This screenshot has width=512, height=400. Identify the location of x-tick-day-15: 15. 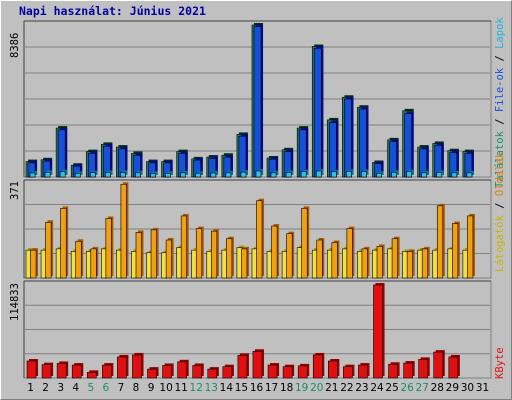
(241, 388).